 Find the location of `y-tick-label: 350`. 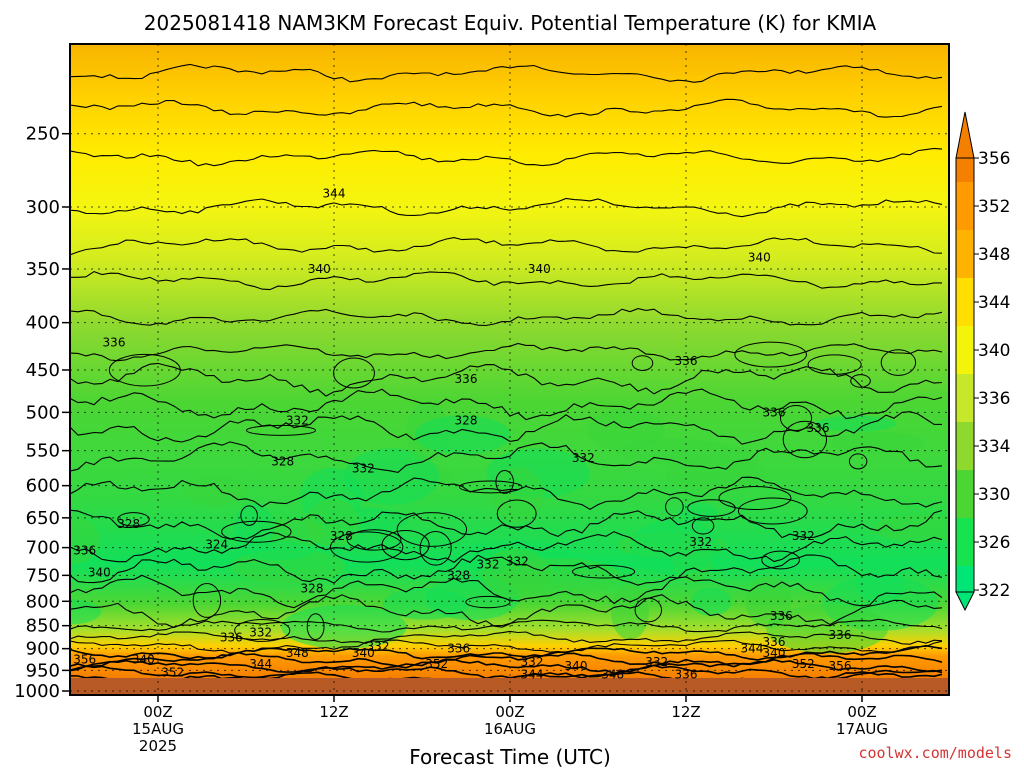

y-tick-label: 350 is located at coordinates (43, 269).